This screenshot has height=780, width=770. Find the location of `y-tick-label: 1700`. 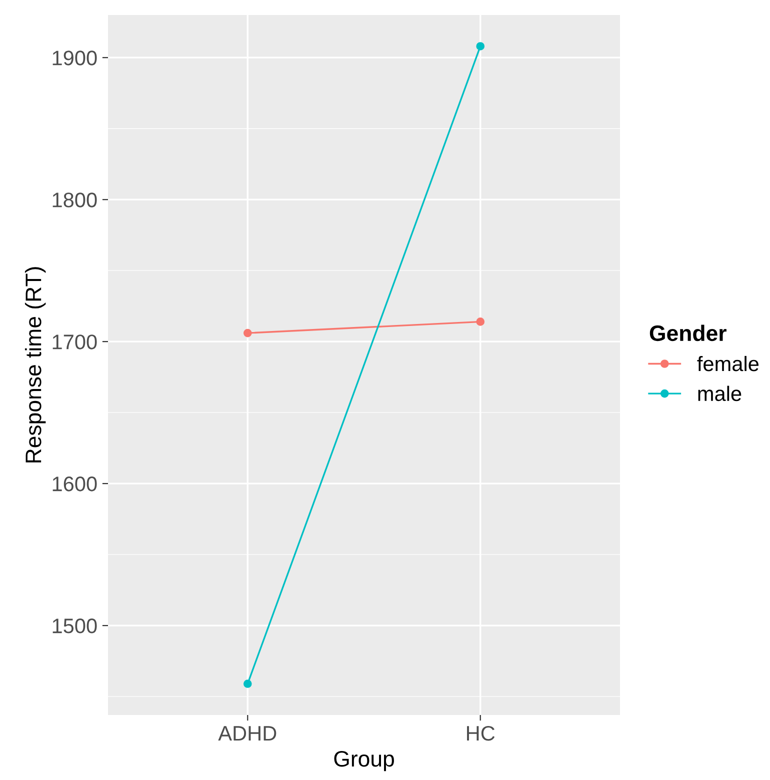

y-tick-label: 1700 is located at coordinates (74, 342).